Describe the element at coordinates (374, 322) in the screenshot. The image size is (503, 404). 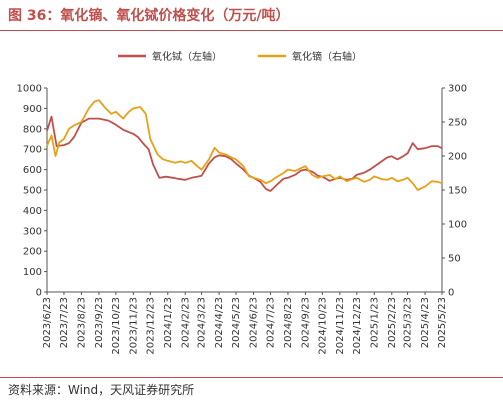
I see `x-tick-label: 2025/1/23` at that location.